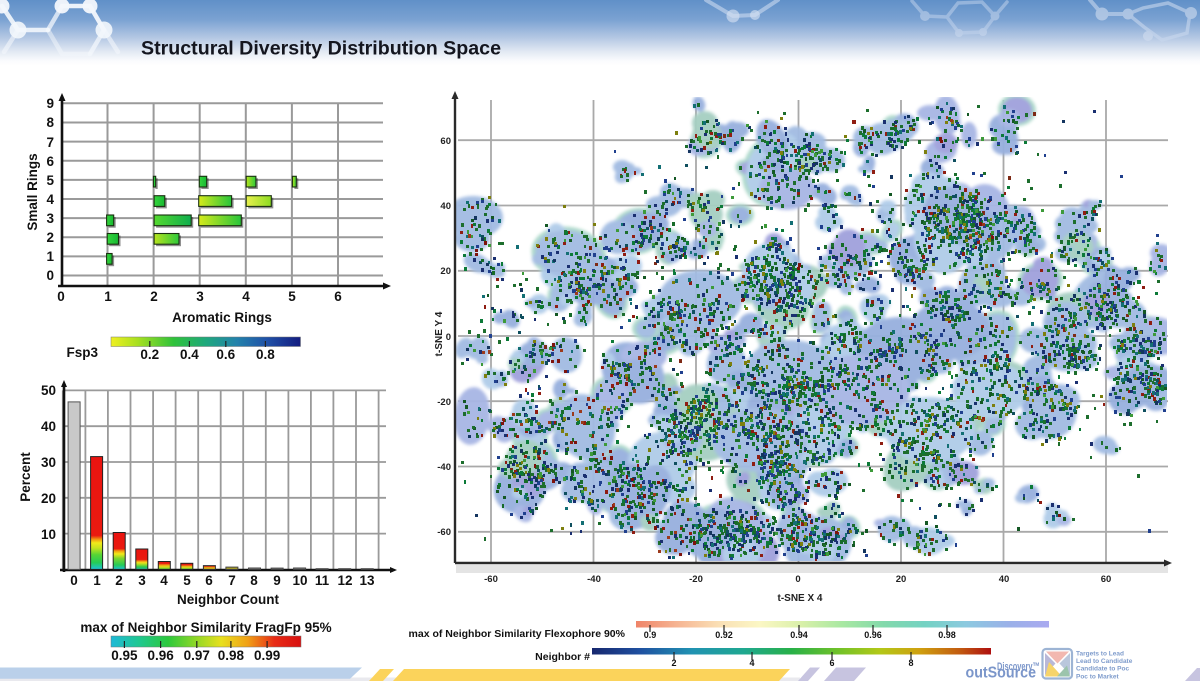  I want to click on svg-text: Fsp3, so click(82, 352).